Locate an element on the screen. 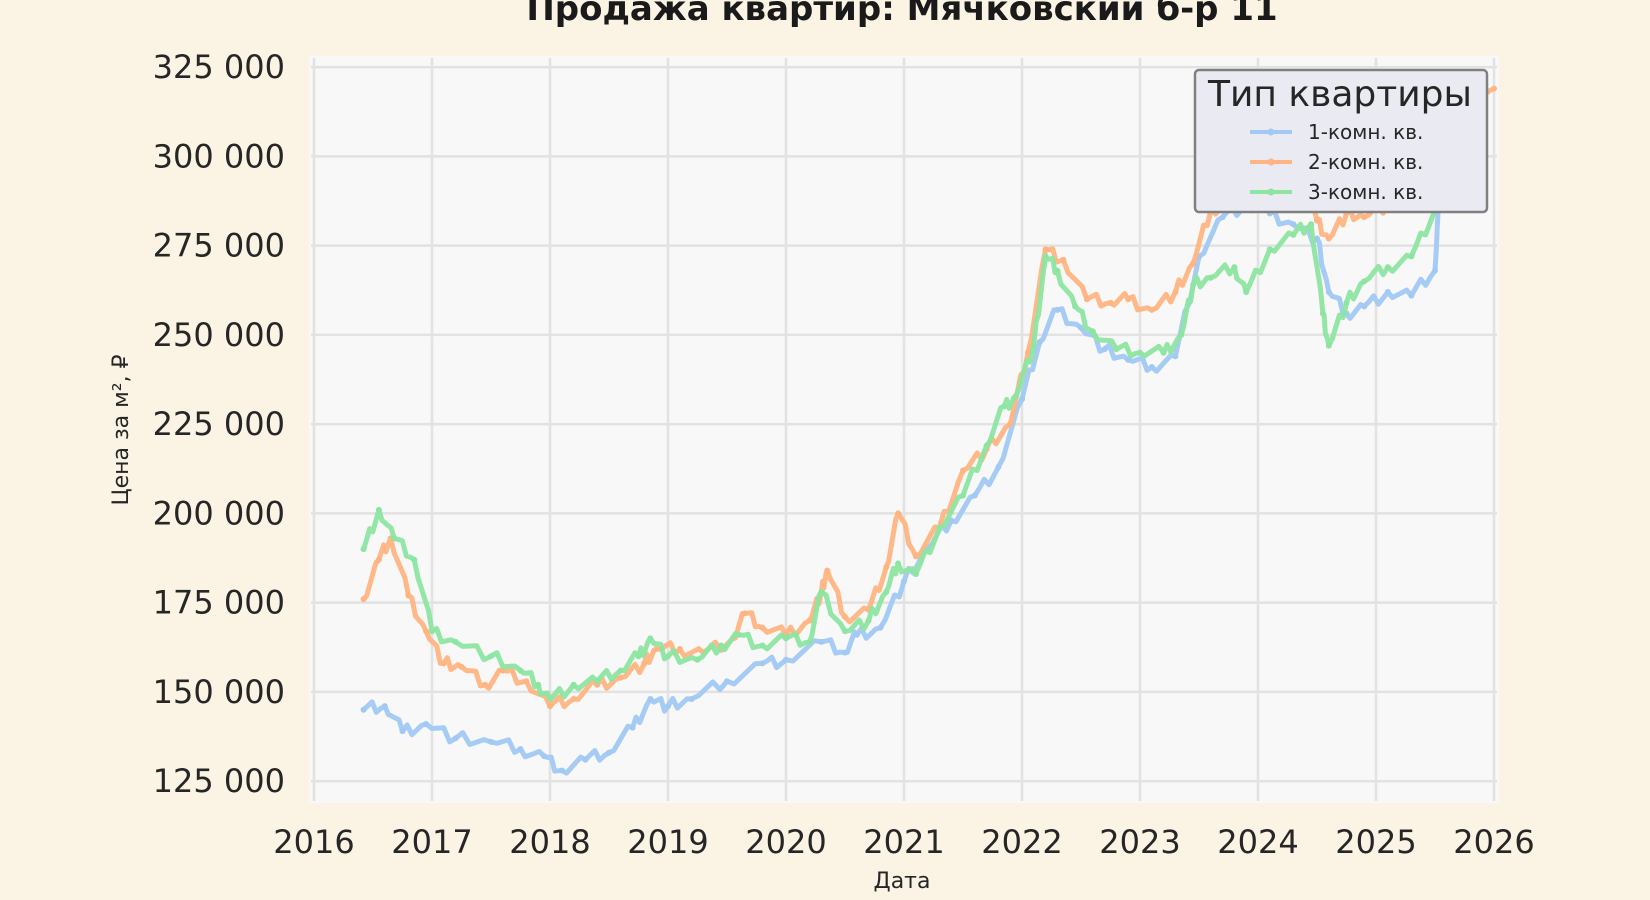 The height and width of the screenshot is (900, 1650). legend-label: 3-комн. кв. is located at coordinates (1365, 192).